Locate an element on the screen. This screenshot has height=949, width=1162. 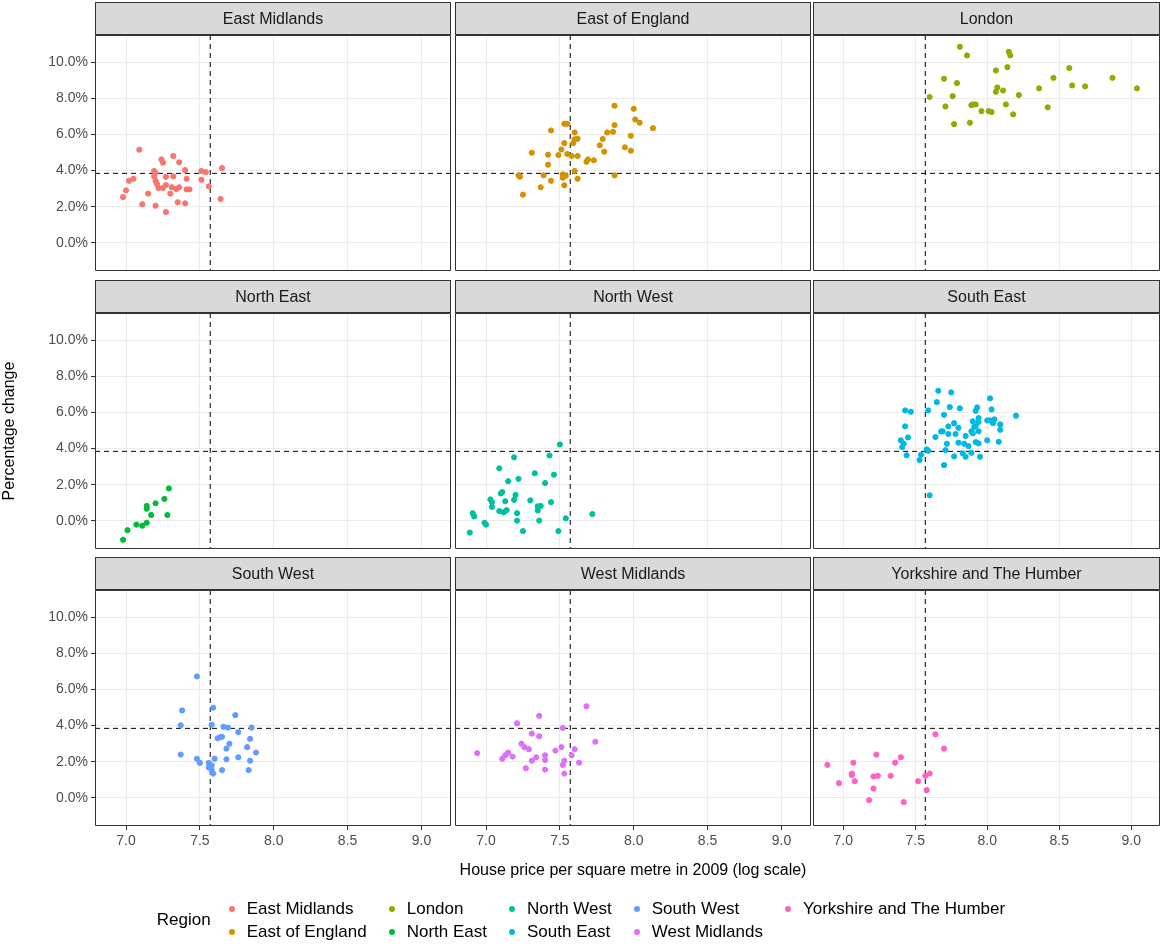
chart-title: East of England is located at coordinates (633, 18).